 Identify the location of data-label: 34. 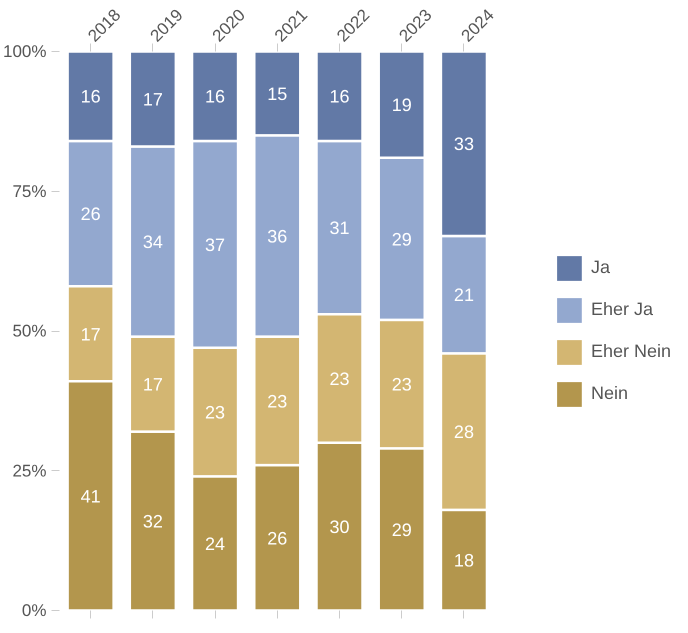
(152, 242).